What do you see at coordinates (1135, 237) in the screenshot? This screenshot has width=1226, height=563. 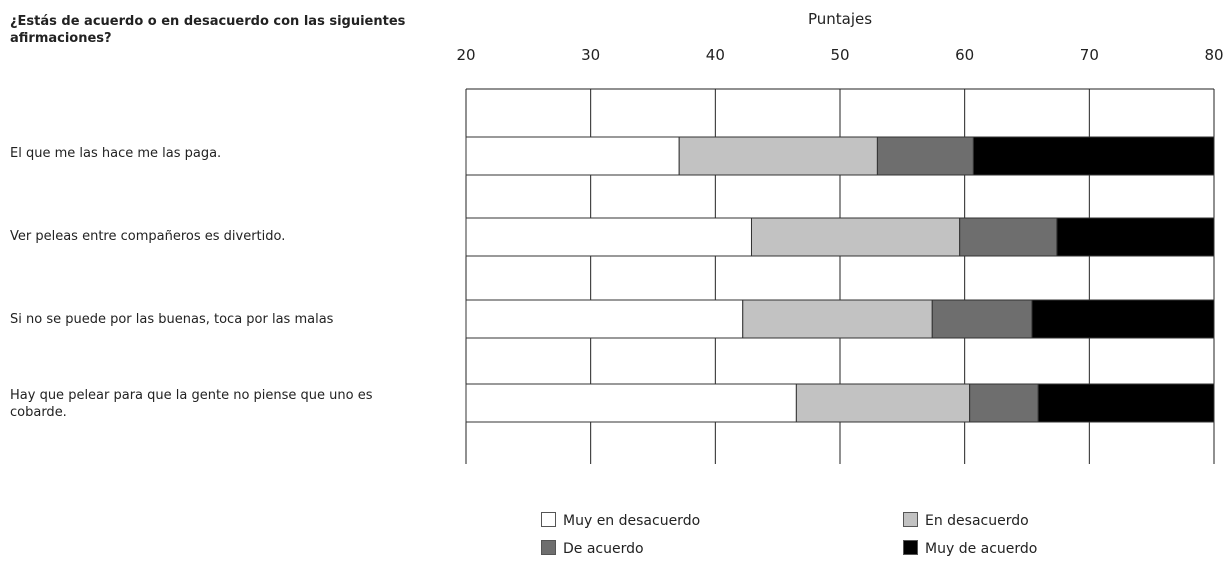 I see `bar-segment-row2-muy-de-acuerdo` at bounding box center [1135, 237].